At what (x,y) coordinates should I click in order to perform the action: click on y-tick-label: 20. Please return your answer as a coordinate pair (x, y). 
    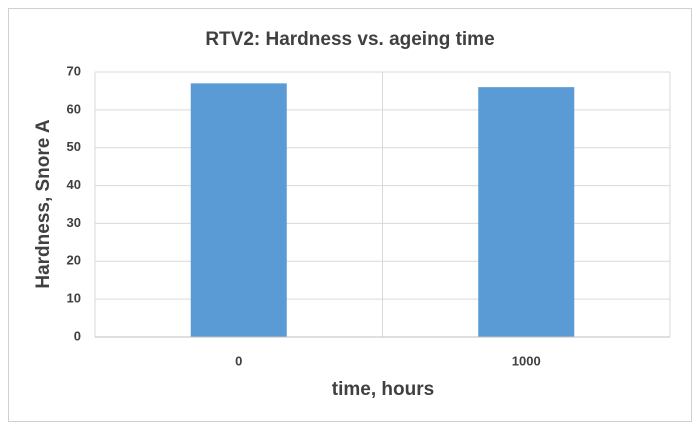
    Looking at the image, I should click on (74, 260).